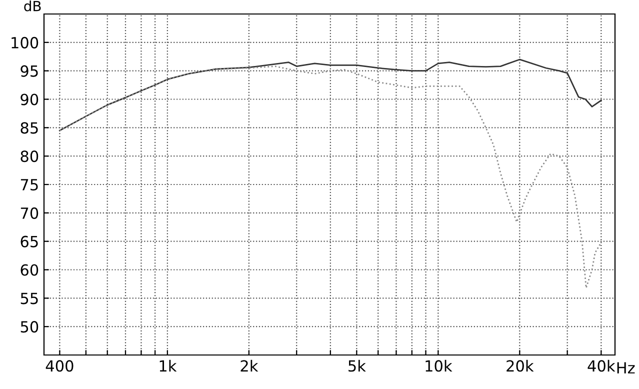 This screenshot has width=639, height=389. I want to click on y-tick-label: 65, so click(29, 242).